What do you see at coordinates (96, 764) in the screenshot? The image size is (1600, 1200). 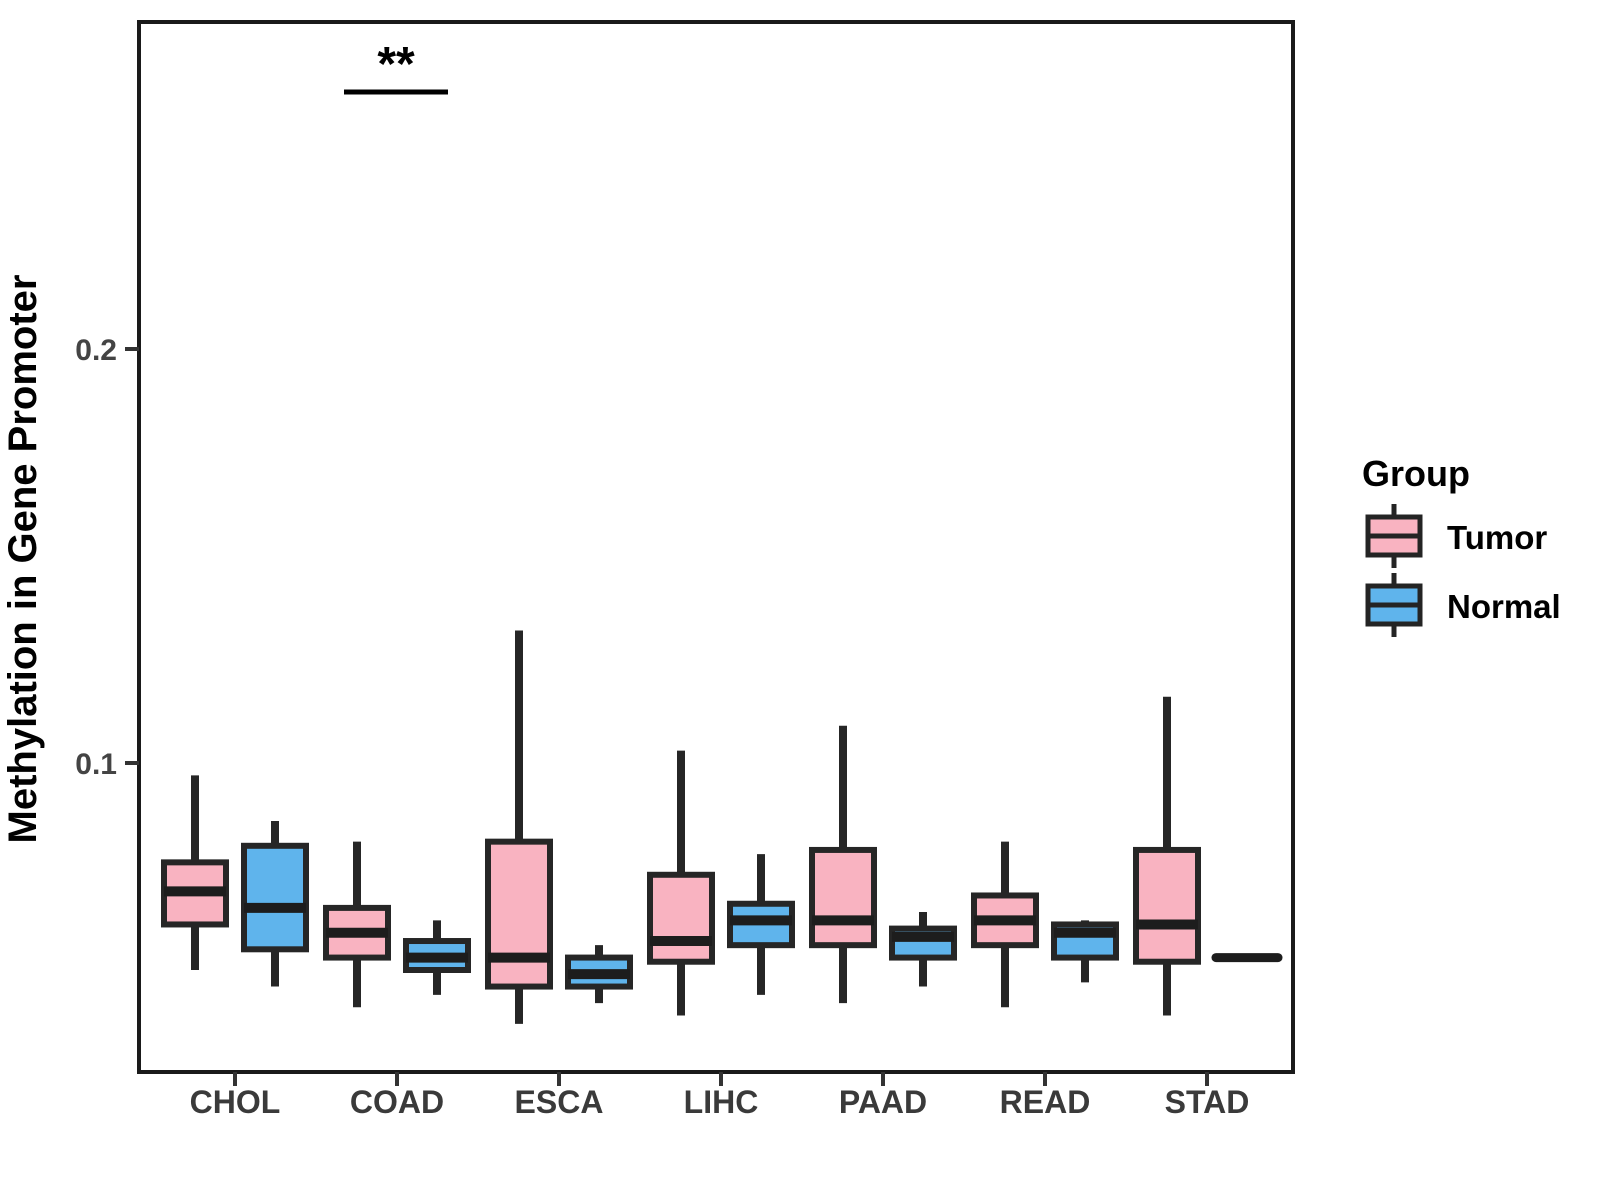 I see `y-tick-label: 0.1` at bounding box center [96, 764].